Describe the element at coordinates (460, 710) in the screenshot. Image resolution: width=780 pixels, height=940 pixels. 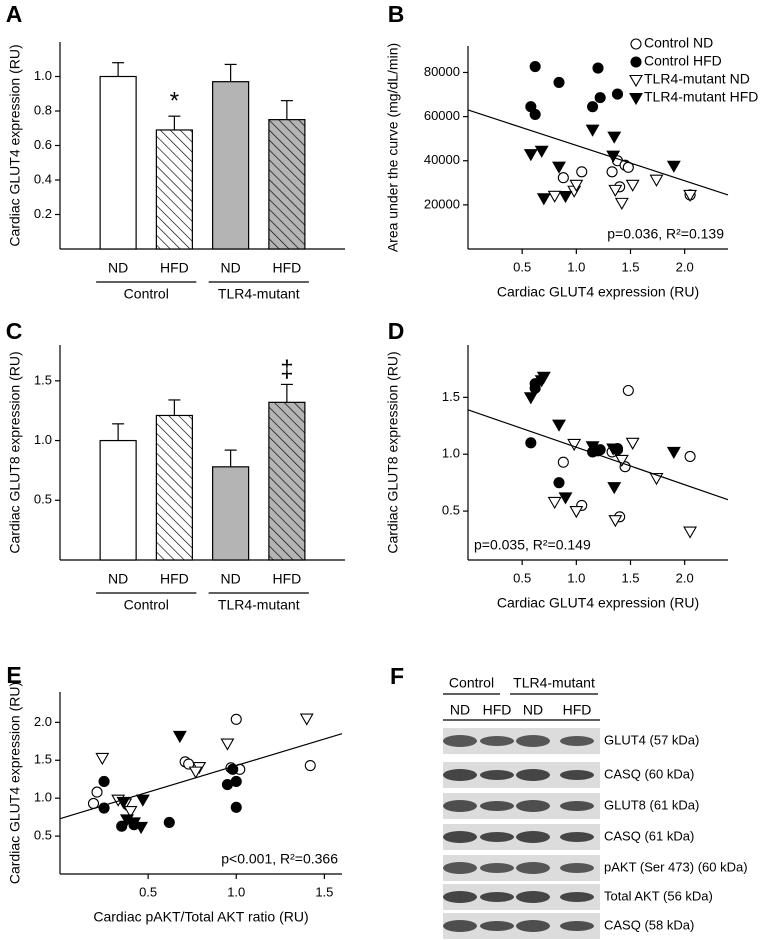
I see `lane-label: ND` at that location.